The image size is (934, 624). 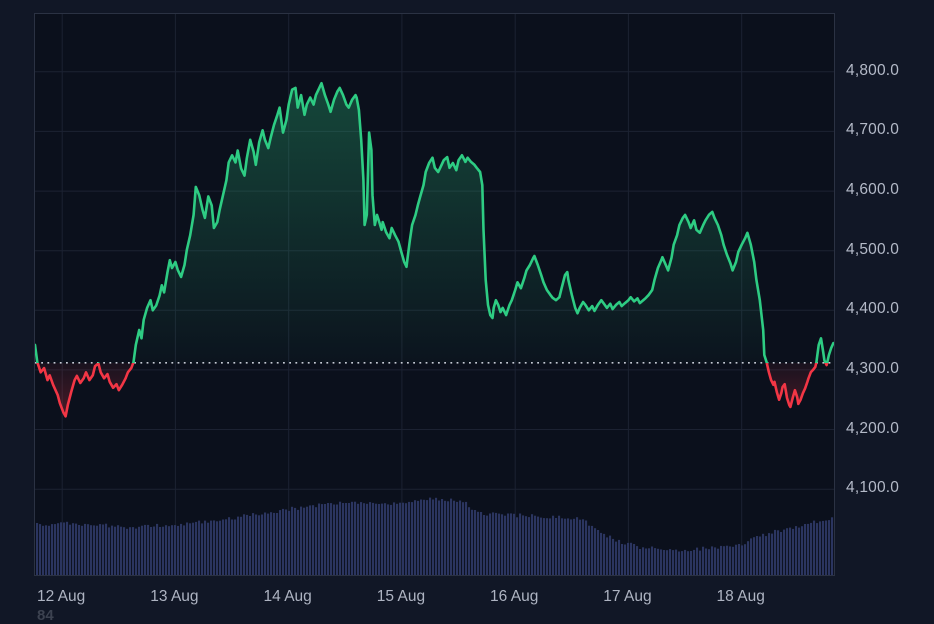 I want to click on time-tick-label: 12 Aug, so click(x=61, y=596).